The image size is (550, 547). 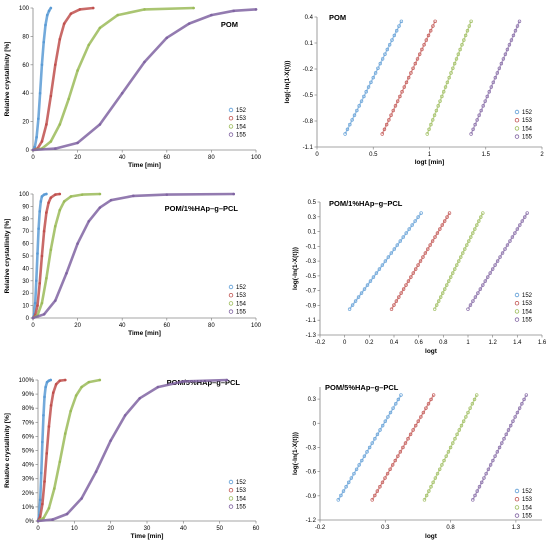 I want to click on x-tick-label: 0.2, so click(x=369, y=343).